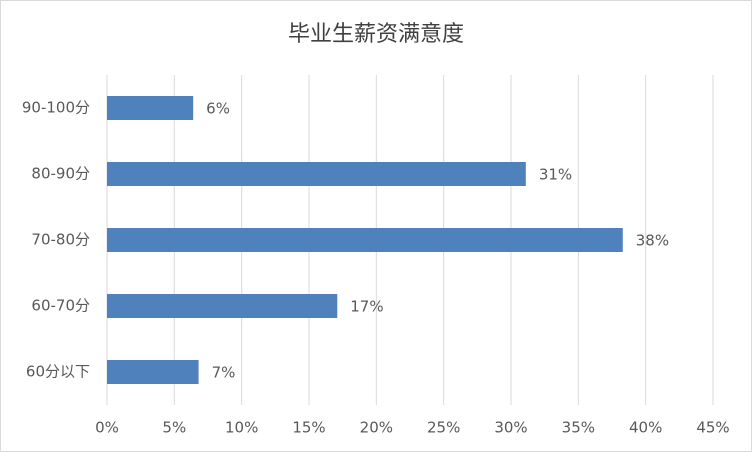 The height and width of the screenshot is (452, 752). Describe the element at coordinates (224, 373) in the screenshot. I see `data-label: 7%` at that location.